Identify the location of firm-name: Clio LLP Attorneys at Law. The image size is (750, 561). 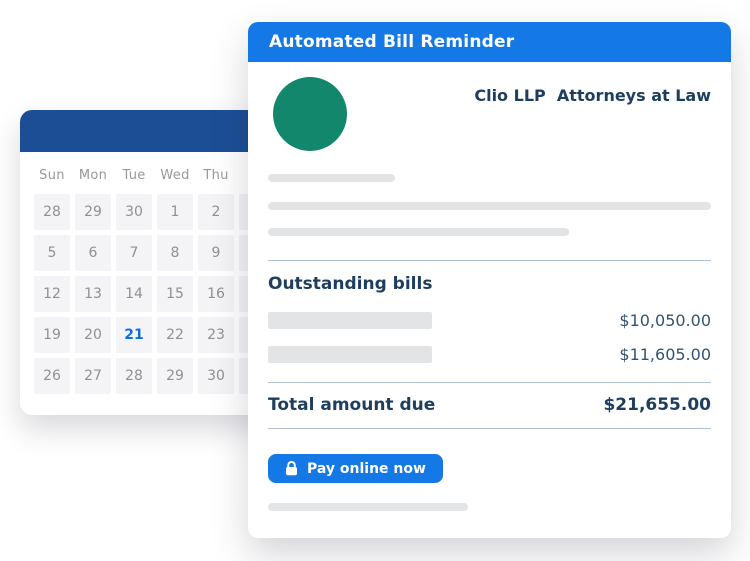
(592, 95).